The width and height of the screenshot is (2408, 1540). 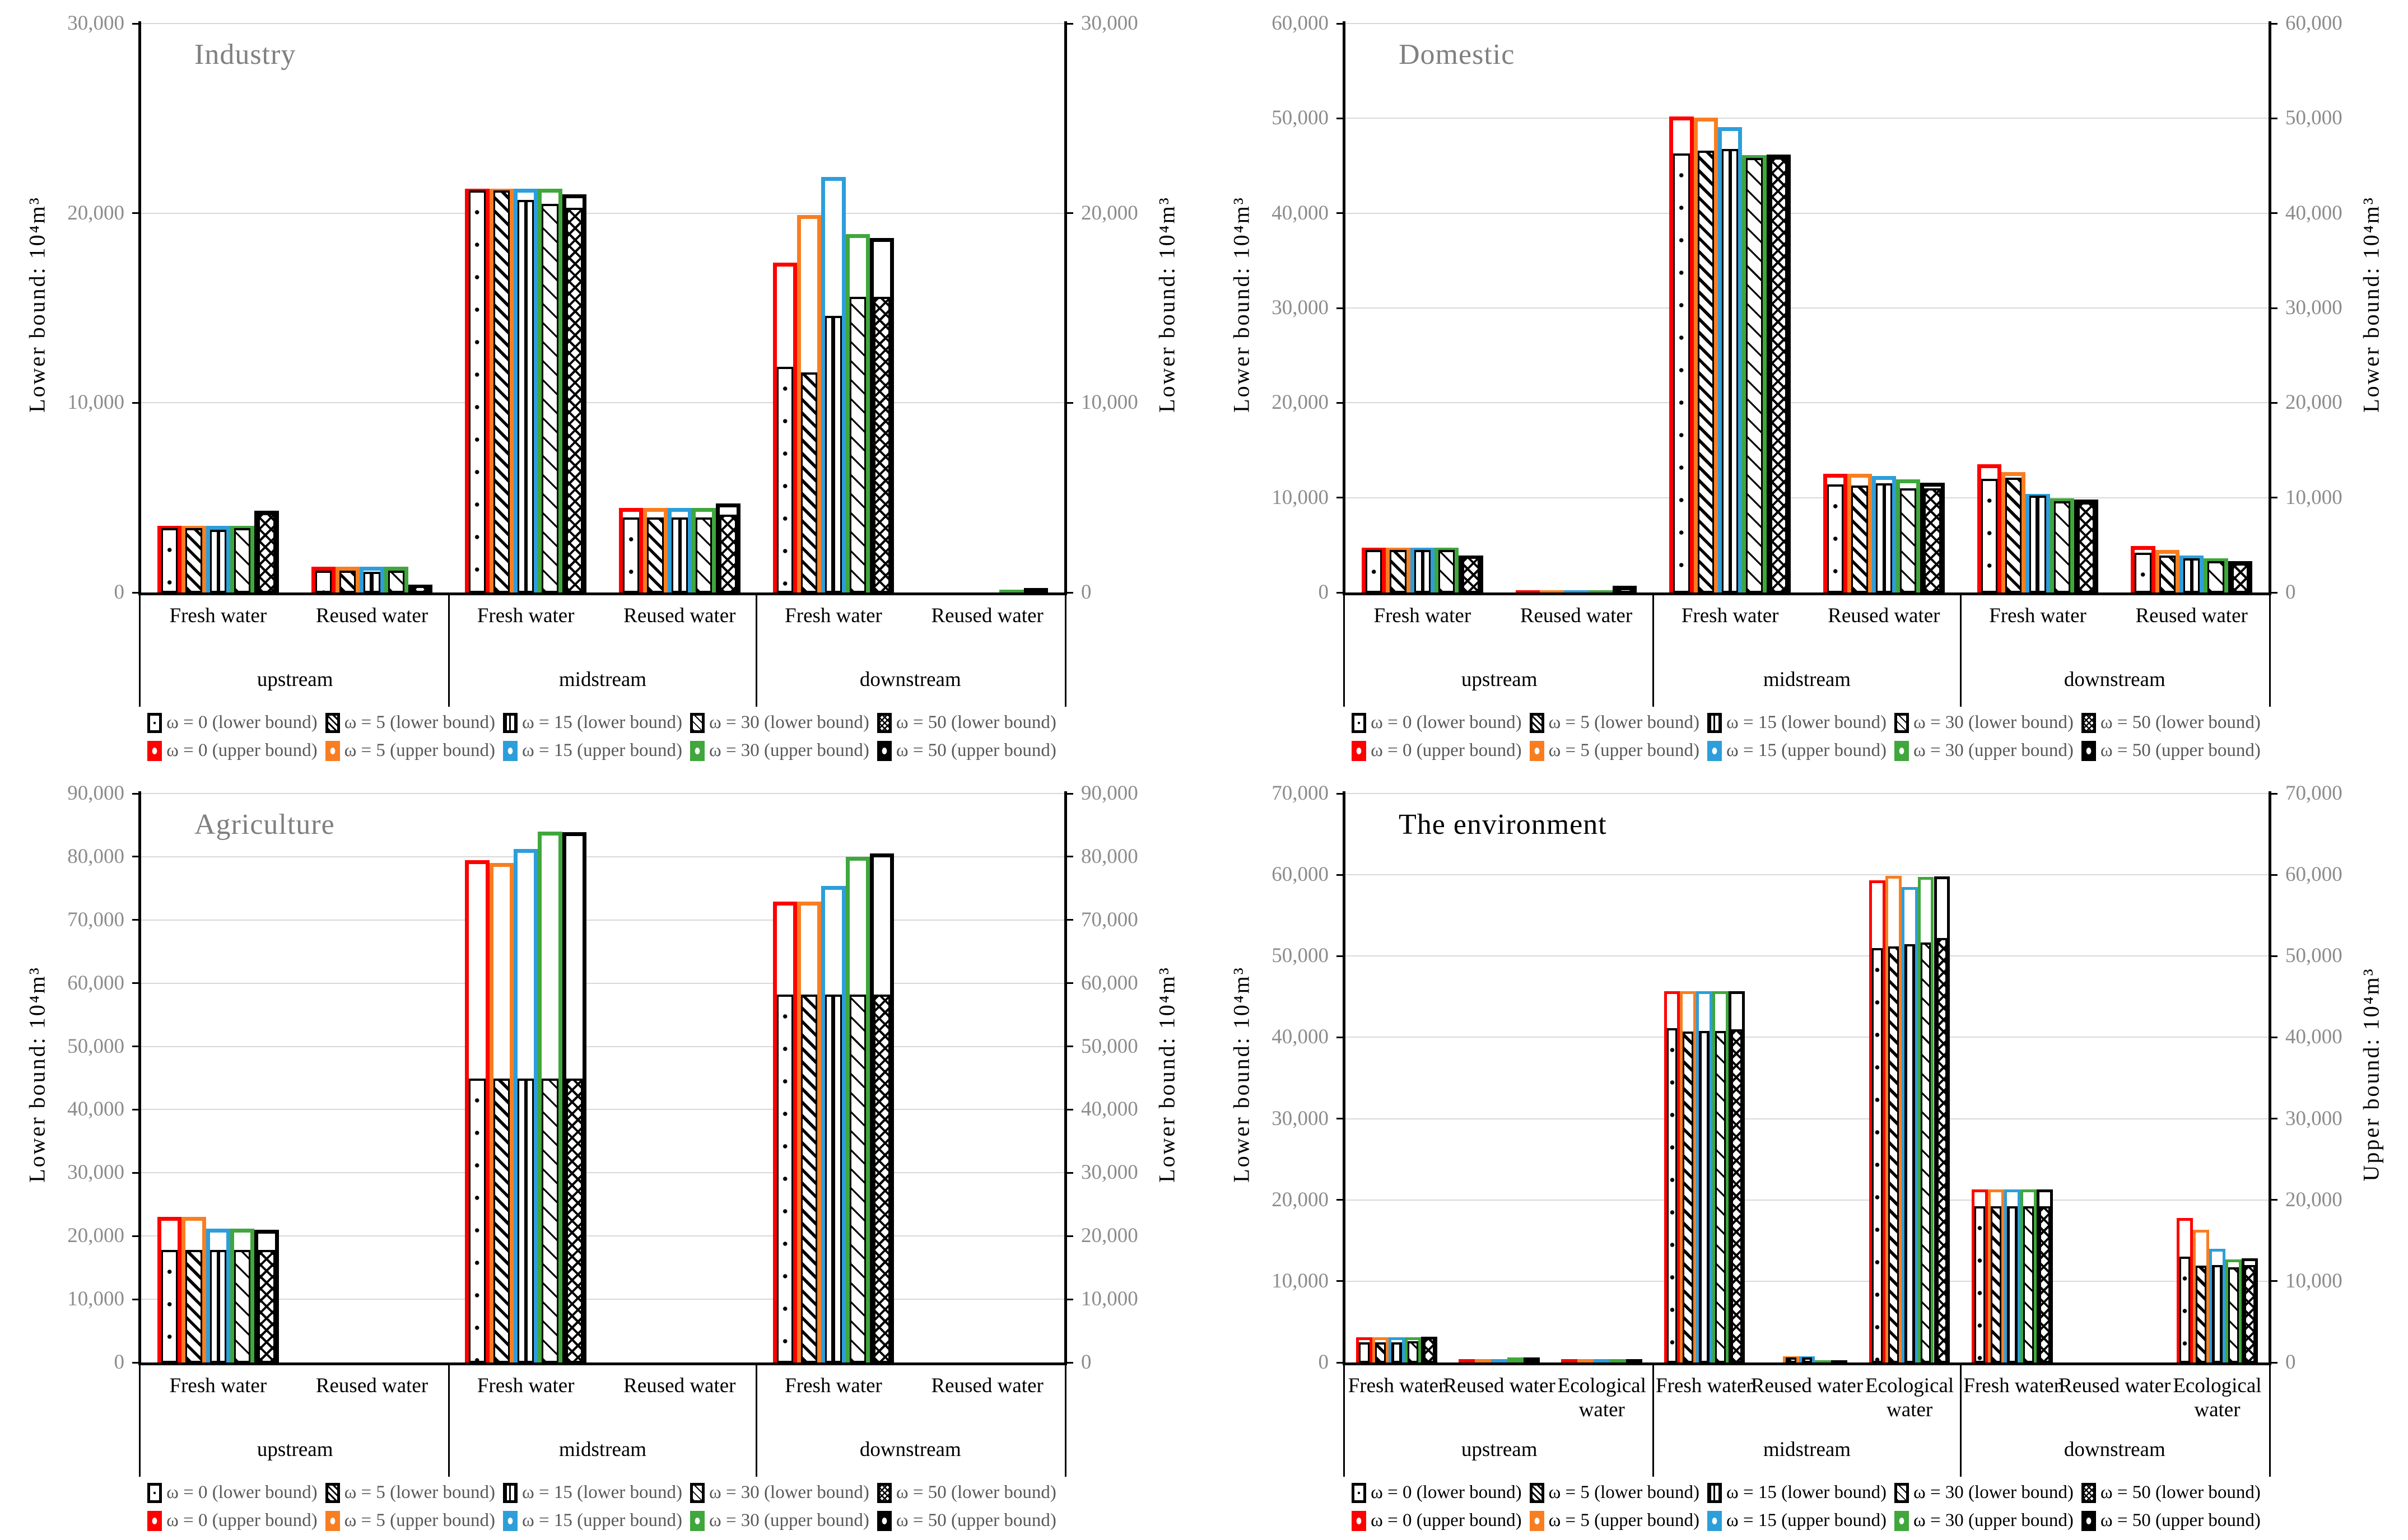 I want to click on legend-item: ω = 15 (upper bound), so click(x=592, y=1521).